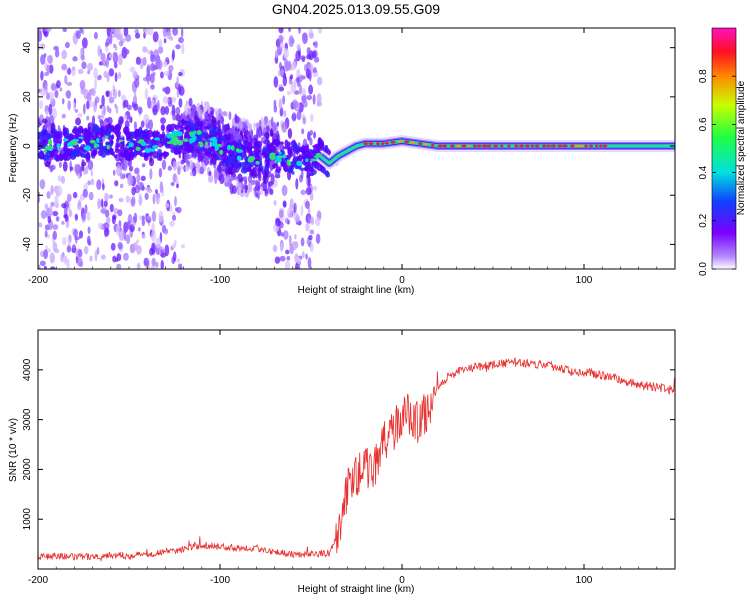 This screenshot has width=750, height=600. I want to click on spectrogram-y-tick-label: 0, so click(27, 146).